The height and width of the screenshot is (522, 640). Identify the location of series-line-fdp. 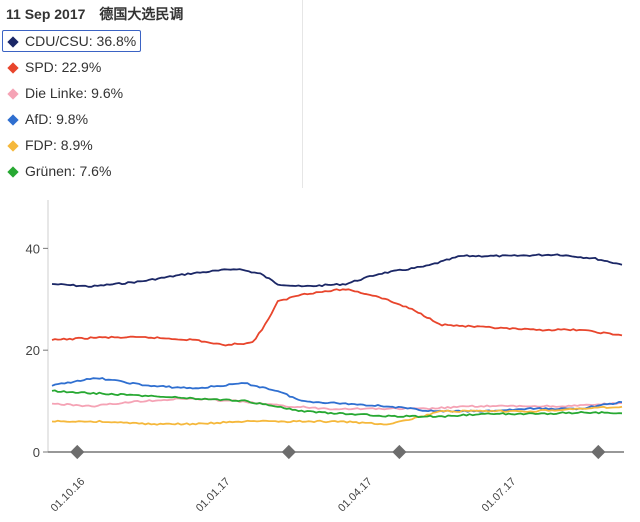
(337, 415).